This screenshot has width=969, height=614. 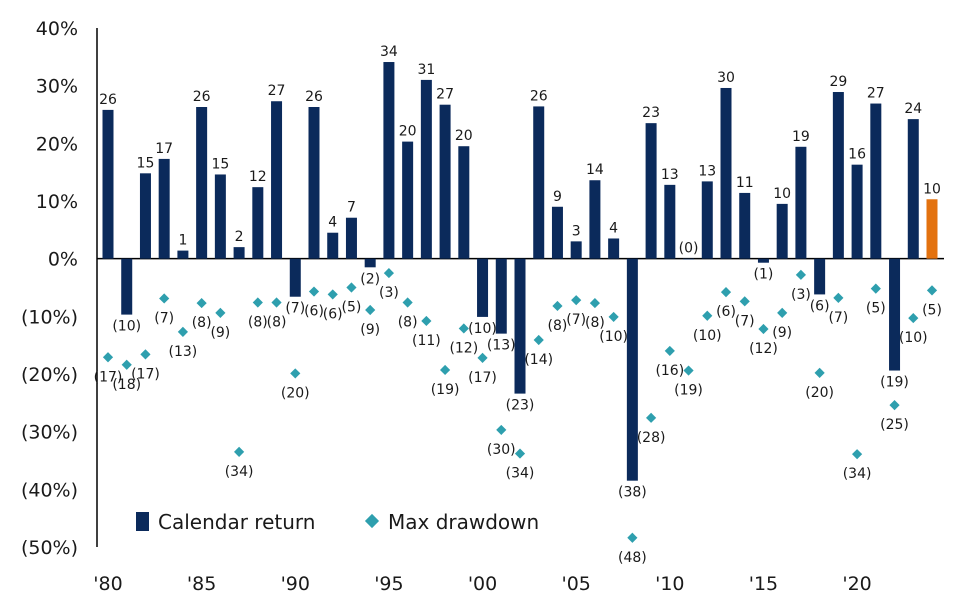 What do you see at coordinates (108, 100) in the screenshot?
I see `calendar-return-label: 26` at bounding box center [108, 100].